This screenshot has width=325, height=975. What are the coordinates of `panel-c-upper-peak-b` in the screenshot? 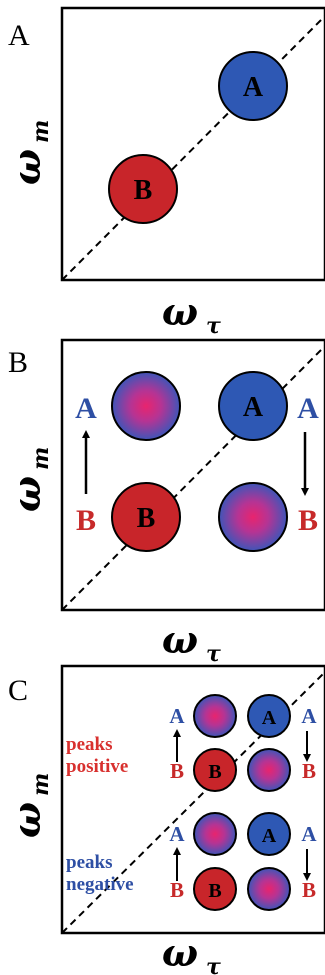 It's located at (215, 770).